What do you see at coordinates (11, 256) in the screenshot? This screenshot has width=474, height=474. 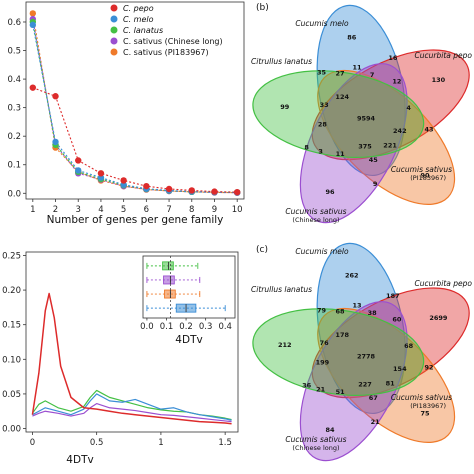 I see `y-tick-label: 0.25` at bounding box center [11, 256].